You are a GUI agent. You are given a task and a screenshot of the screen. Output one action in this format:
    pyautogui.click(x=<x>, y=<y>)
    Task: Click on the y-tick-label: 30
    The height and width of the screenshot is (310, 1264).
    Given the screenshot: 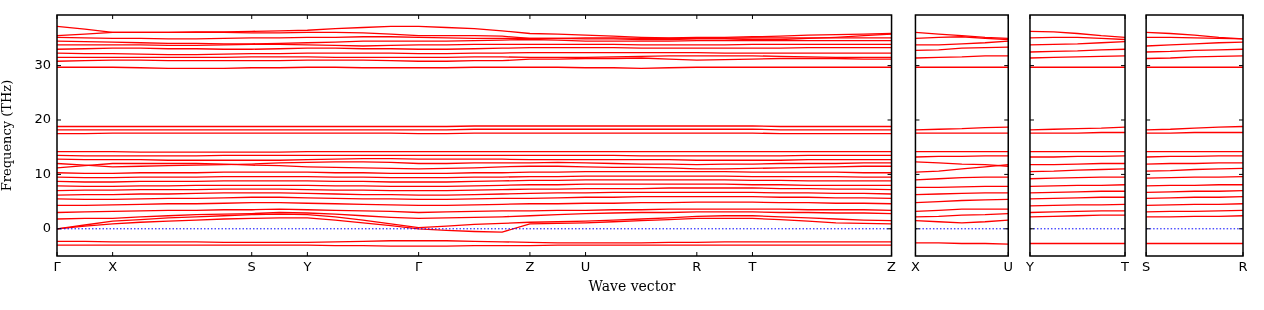 What is the action you would take?
    pyautogui.click(x=42, y=64)
    